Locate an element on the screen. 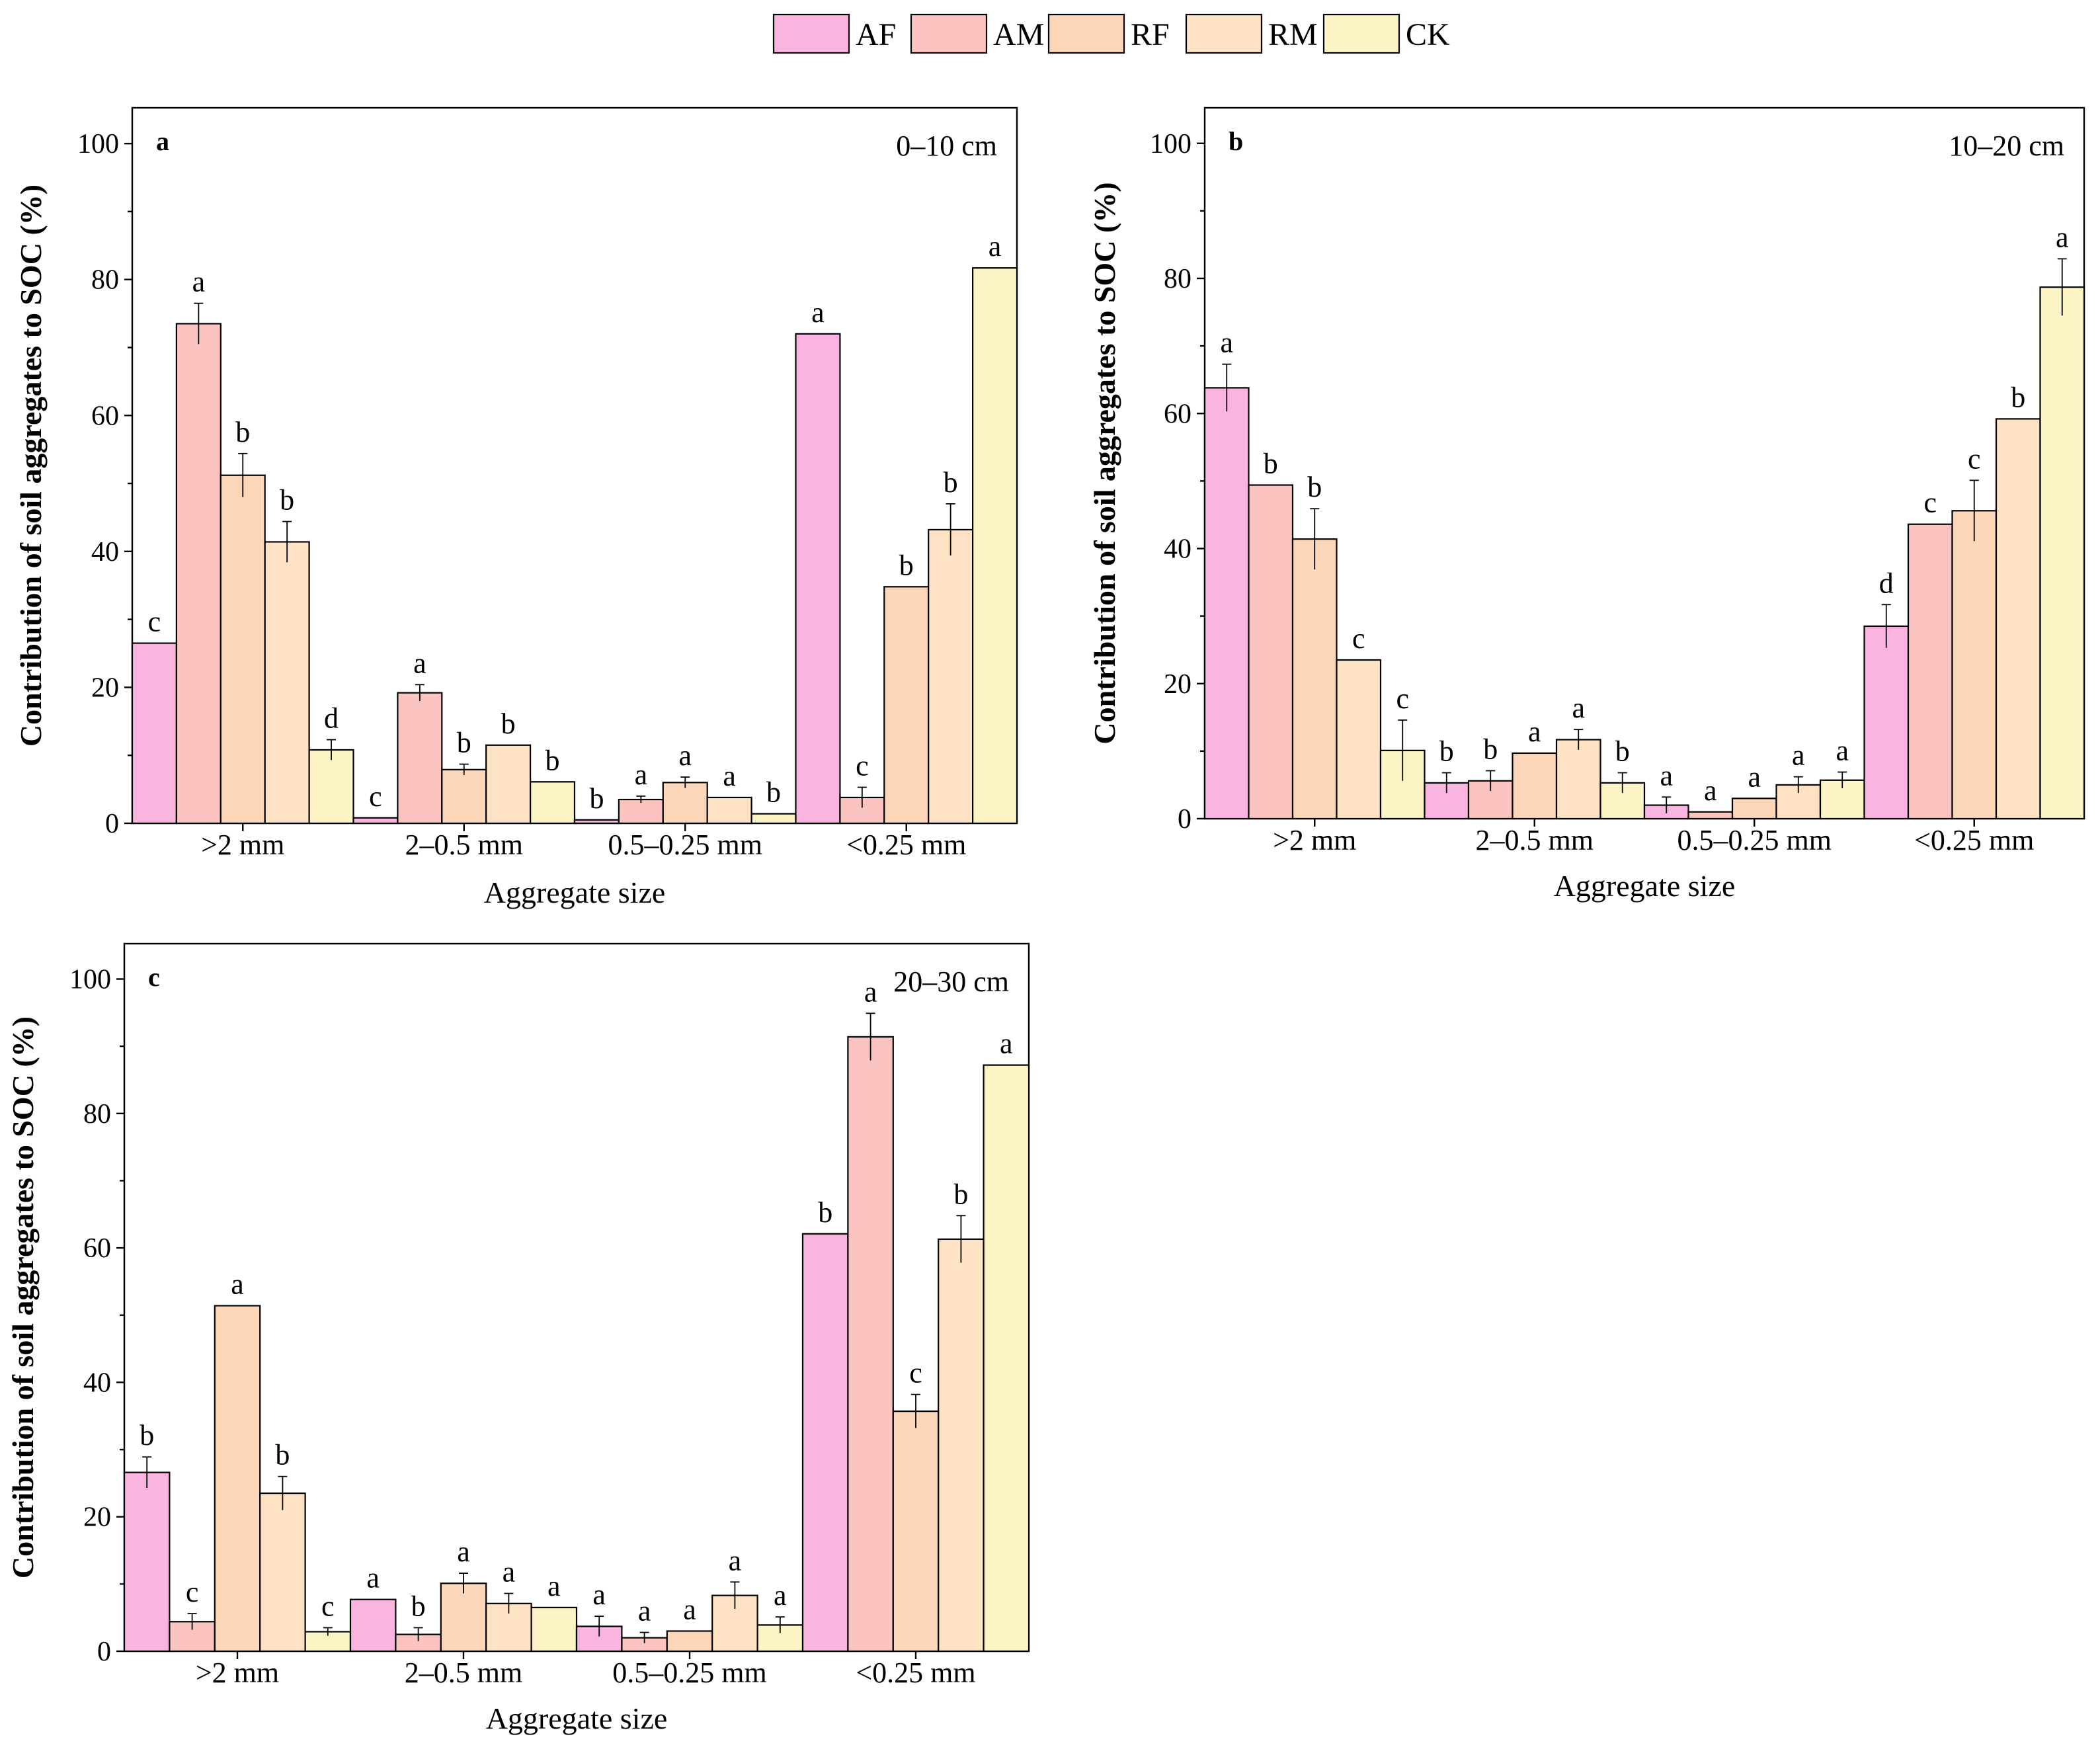 Image resolution: width=2100 pixels, height=1761 pixels. legend: AF AM RF RM CK is located at coordinates (1111, 33).